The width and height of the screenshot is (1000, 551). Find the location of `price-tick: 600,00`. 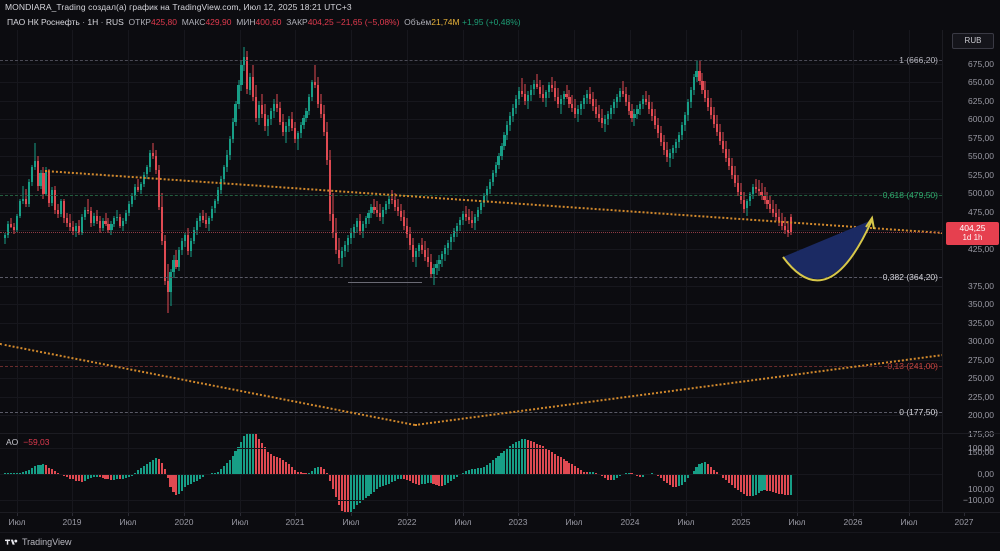

price-tick: 600,00 is located at coordinates (981, 119).